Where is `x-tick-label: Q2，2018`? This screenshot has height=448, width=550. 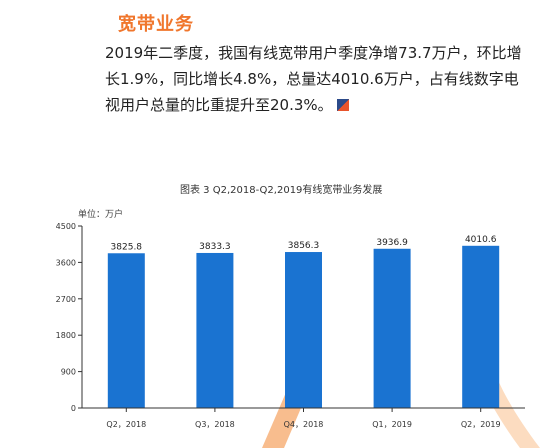
x-tick-label: Q2，2018 is located at coordinates (126, 424).